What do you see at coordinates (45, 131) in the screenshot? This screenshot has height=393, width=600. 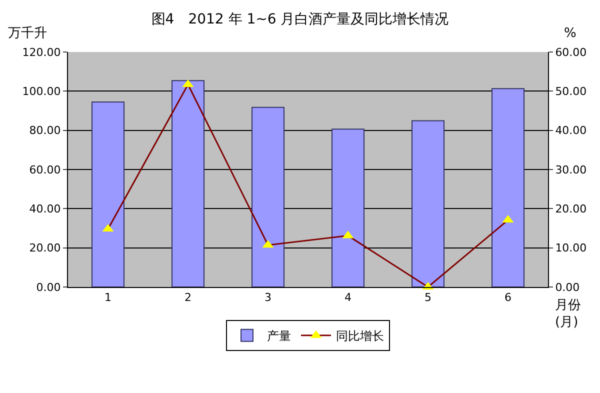 I see `y-tick-label: 80.00` at bounding box center [45, 131].